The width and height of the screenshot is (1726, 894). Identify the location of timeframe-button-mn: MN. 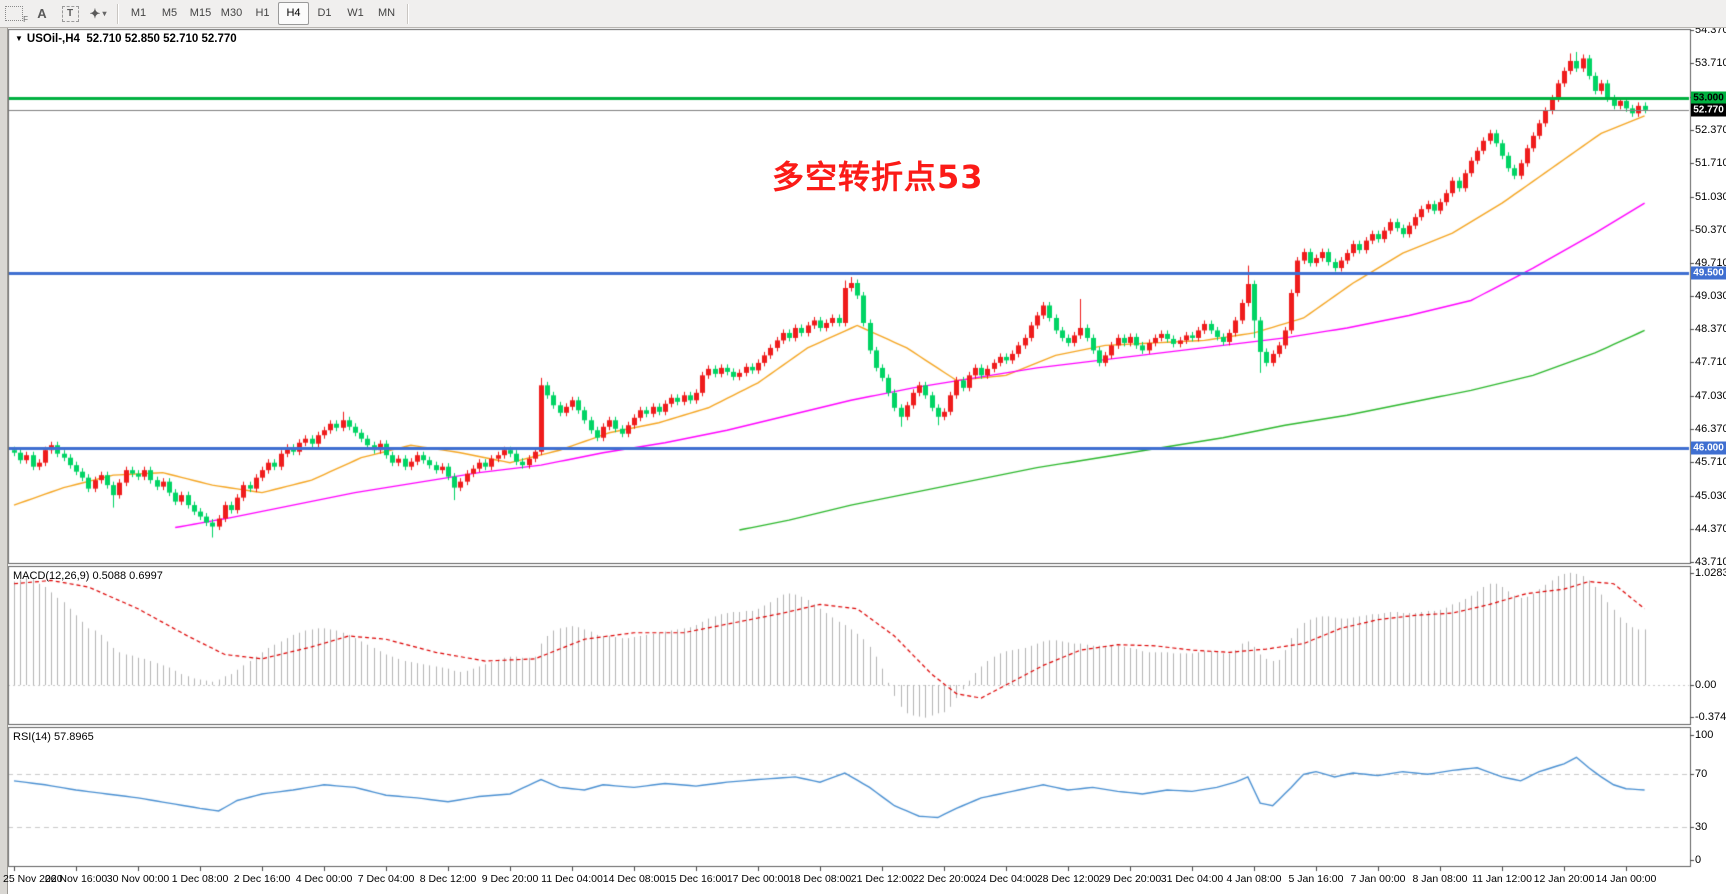
(386, 13).